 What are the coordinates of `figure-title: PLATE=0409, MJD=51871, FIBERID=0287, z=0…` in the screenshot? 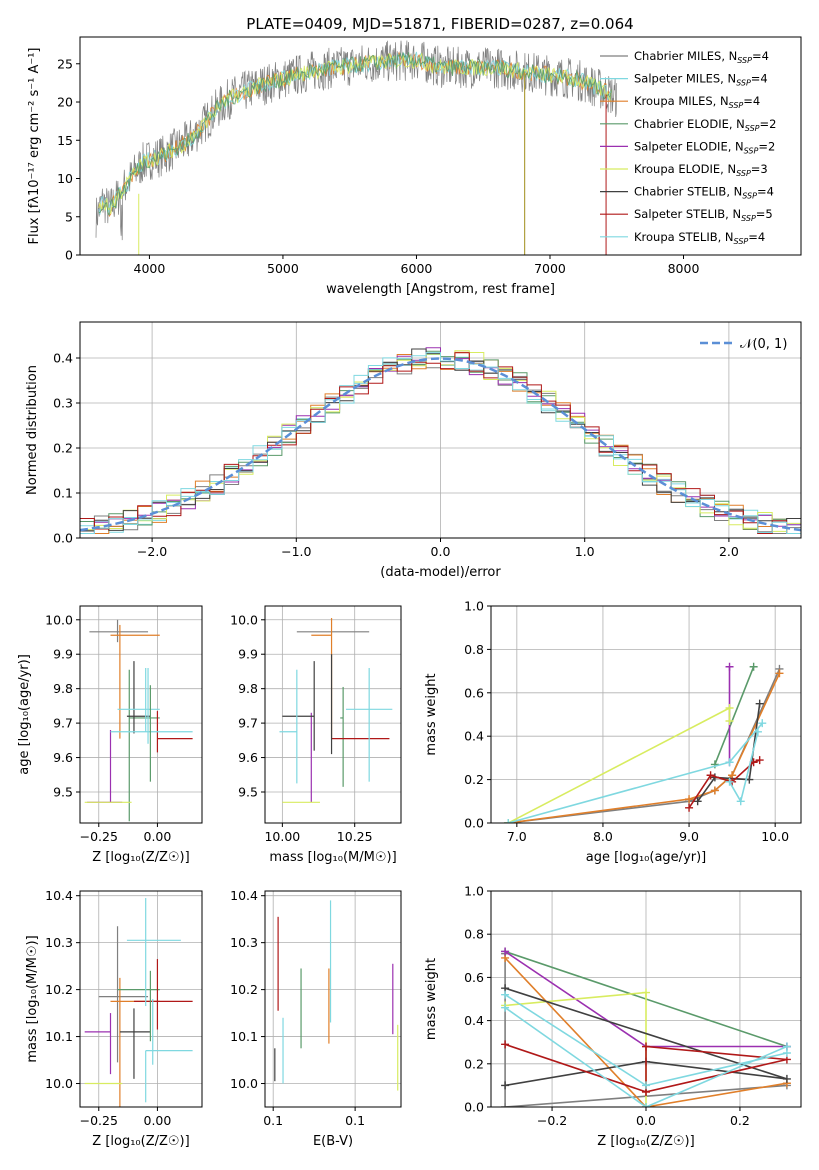 It's located at (439, 24).